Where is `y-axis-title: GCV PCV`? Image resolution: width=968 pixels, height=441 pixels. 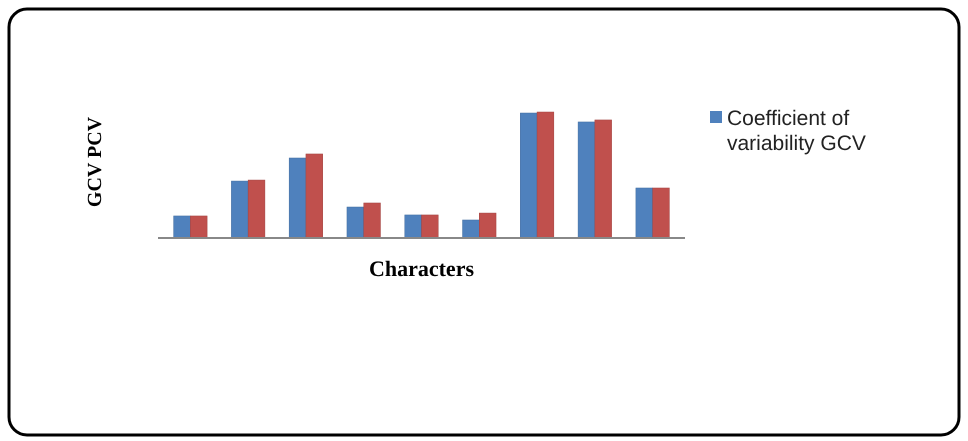 y-axis-title: GCV PCV is located at coordinates (95, 162).